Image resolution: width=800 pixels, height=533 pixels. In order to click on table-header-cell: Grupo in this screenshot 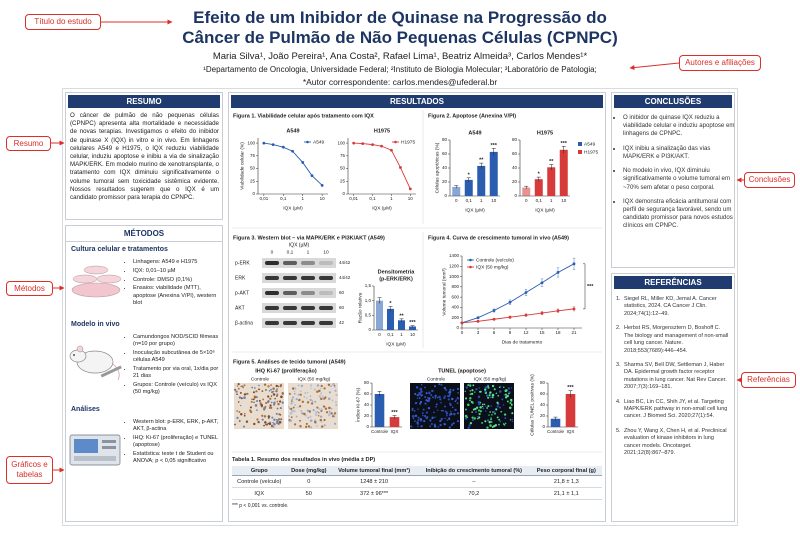, I will do `click(259, 471)`.